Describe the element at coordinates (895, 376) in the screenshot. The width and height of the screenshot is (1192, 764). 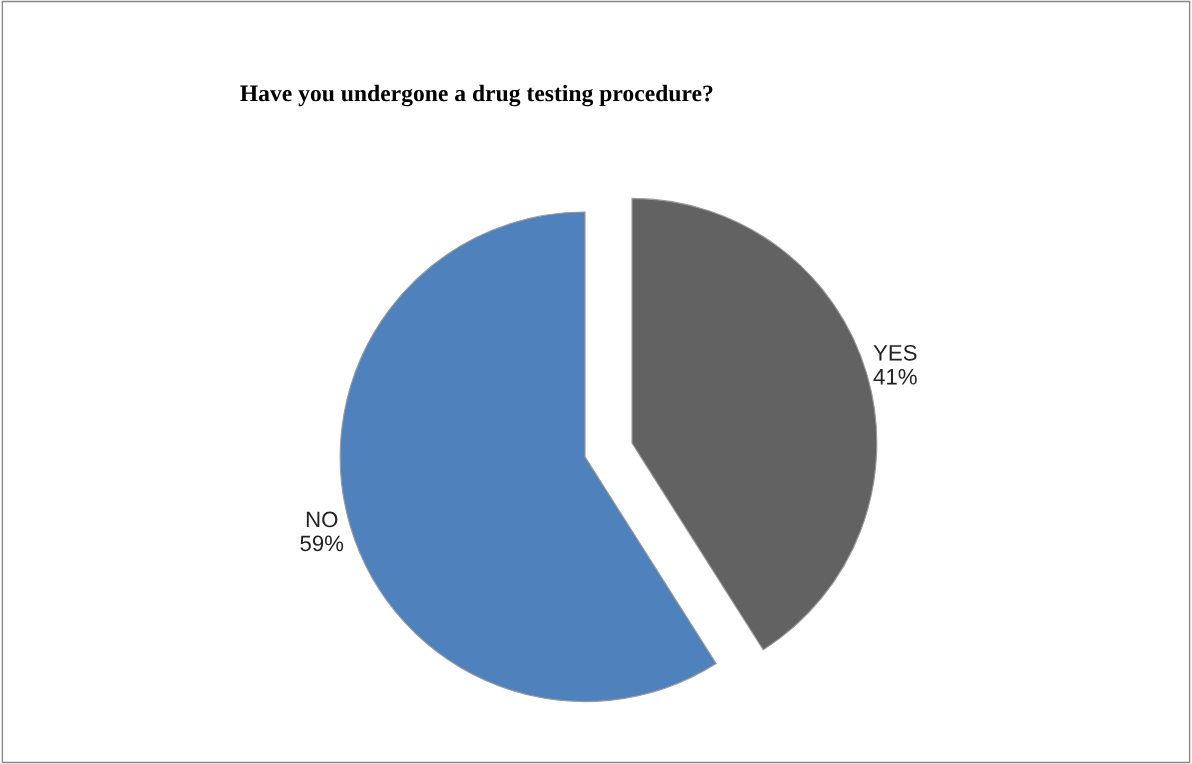
I see `data-label: 41%` at that location.